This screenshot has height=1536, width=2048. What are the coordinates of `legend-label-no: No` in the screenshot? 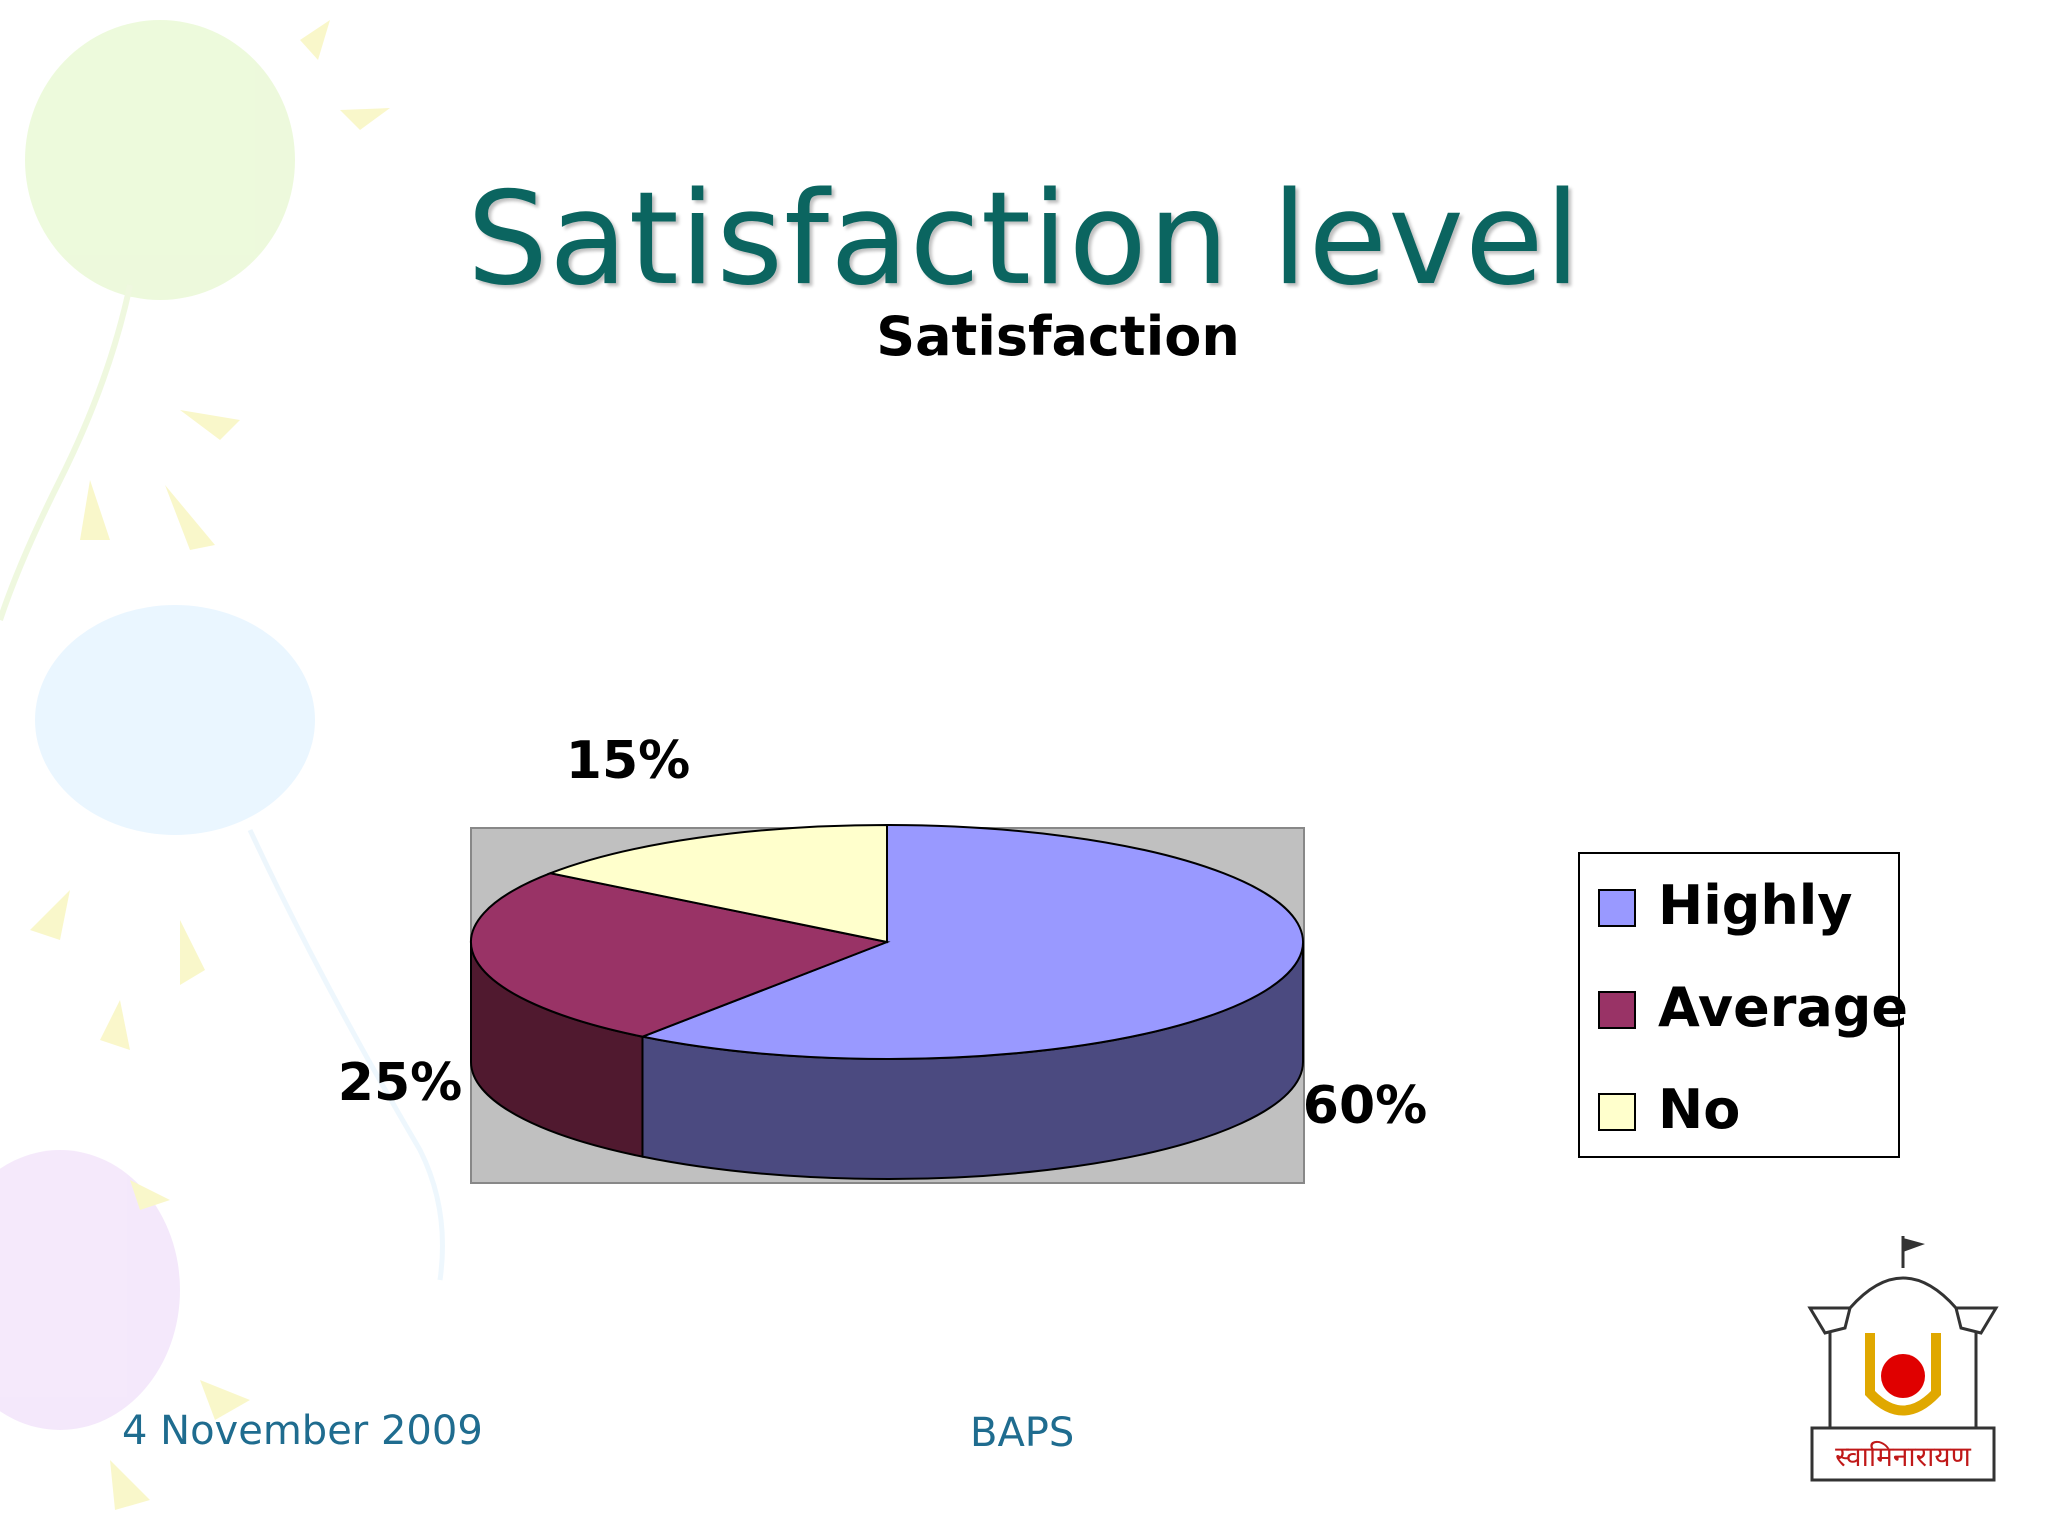 It's located at (1699, 1109).